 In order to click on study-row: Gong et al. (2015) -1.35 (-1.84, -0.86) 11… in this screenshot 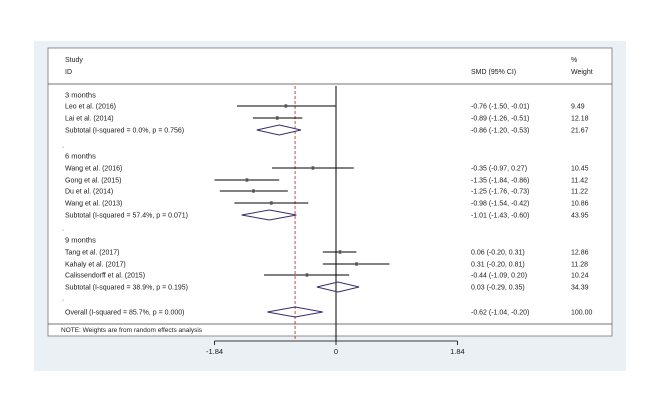, I will do `click(326, 181)`.